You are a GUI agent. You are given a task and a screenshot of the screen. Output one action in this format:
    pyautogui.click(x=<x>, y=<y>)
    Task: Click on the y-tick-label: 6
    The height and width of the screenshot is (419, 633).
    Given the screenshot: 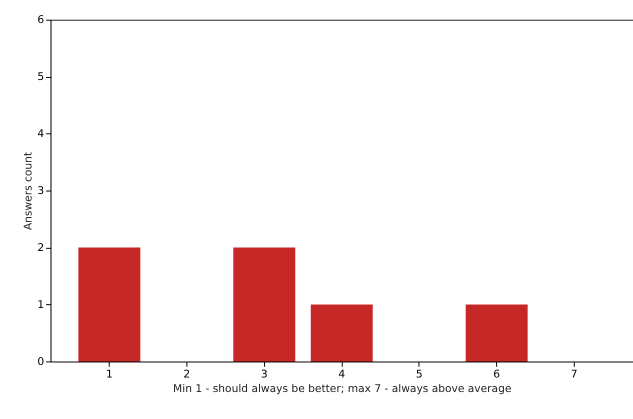 What is the action you would take?
    pyautogui.click(x=40, y=19)
    